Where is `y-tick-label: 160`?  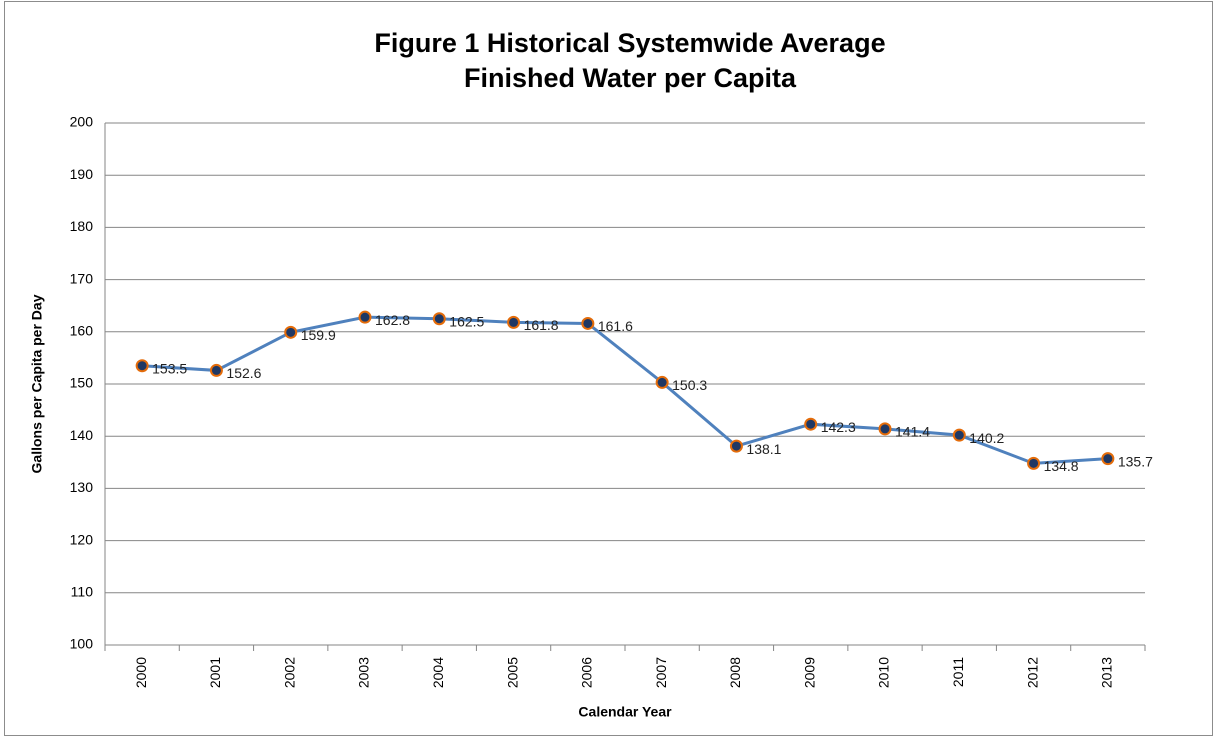
y-tick-label: 160 is located at coordinates (82, 331).